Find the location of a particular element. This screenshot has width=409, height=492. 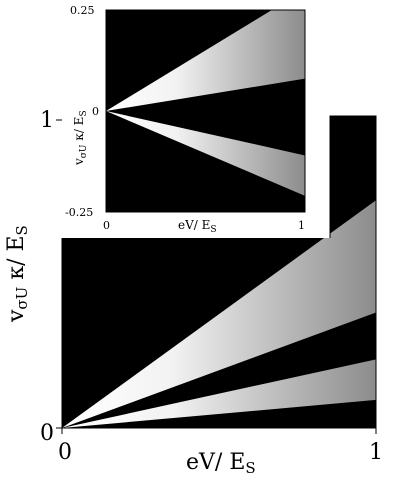

inset-x-axis-label: eV/ ES is located at coordinates (197, 227).